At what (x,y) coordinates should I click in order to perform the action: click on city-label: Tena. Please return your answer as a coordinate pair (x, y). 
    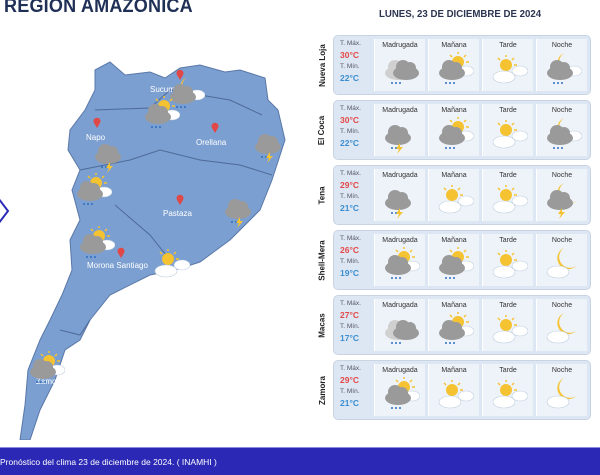
    Looking at the image, I should click on (322, 195).